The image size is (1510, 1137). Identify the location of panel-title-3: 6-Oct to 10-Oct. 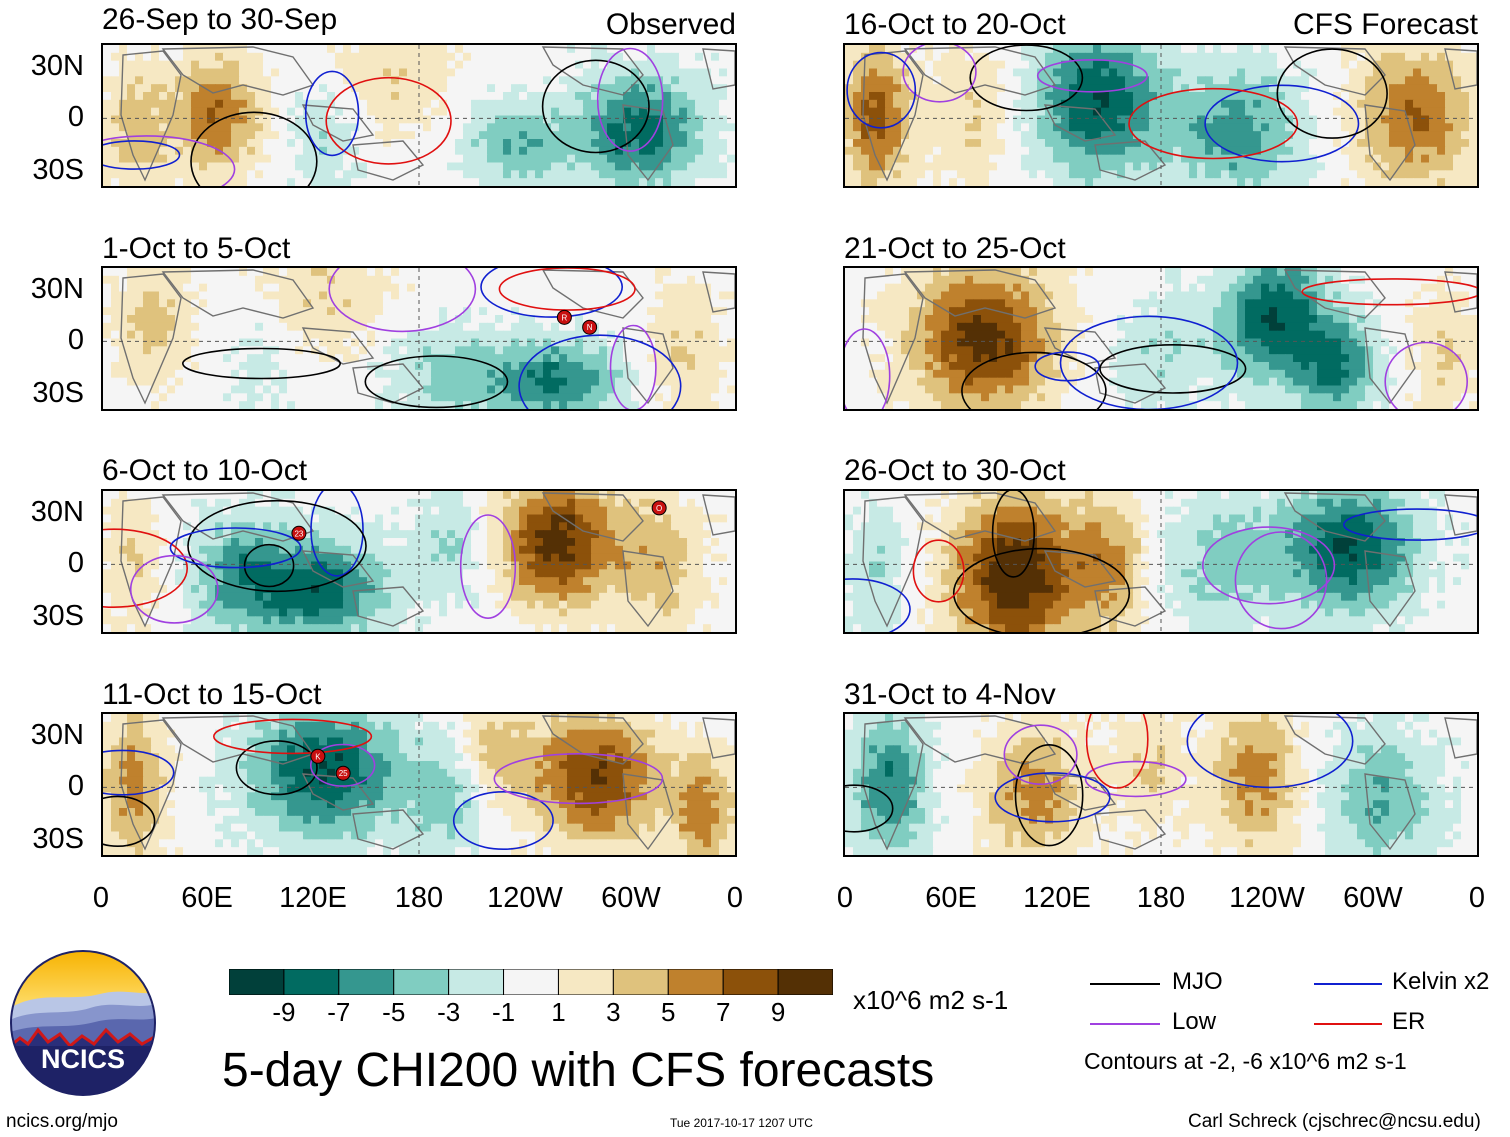
(205, 470).